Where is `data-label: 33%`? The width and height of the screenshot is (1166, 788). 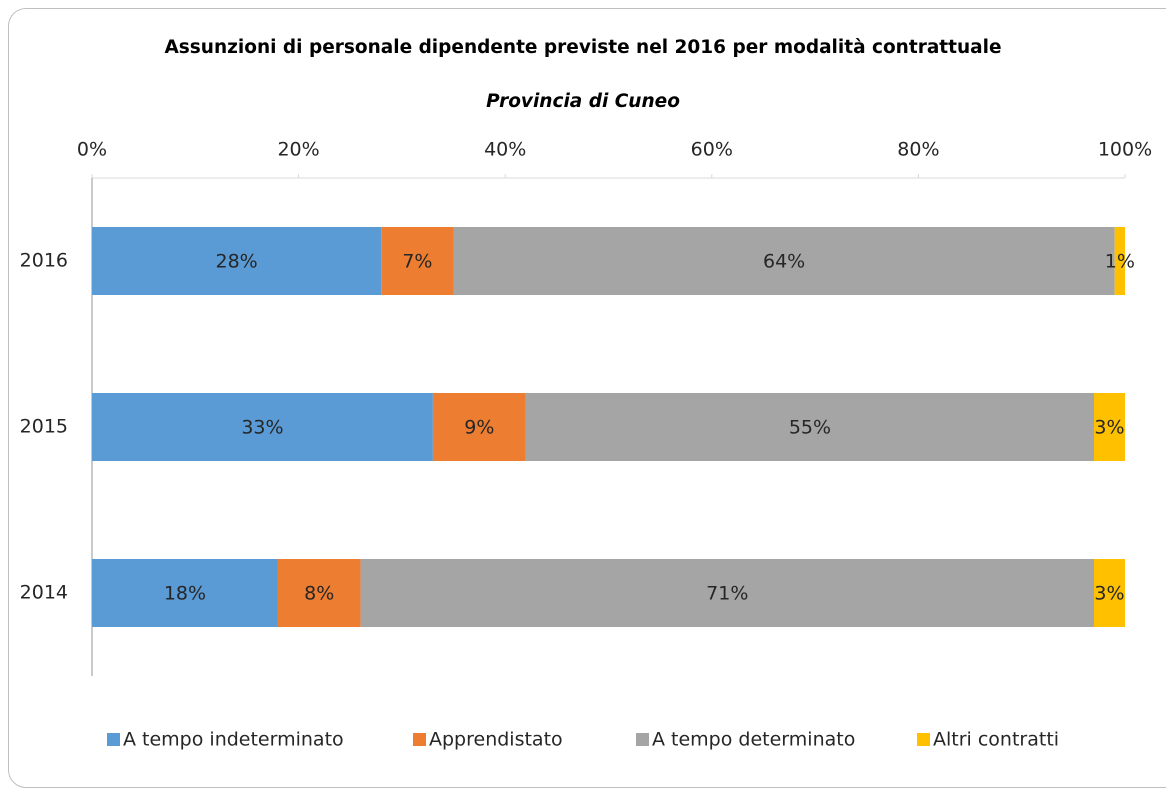
data-label: 33% is located at coordinates (262, 428).